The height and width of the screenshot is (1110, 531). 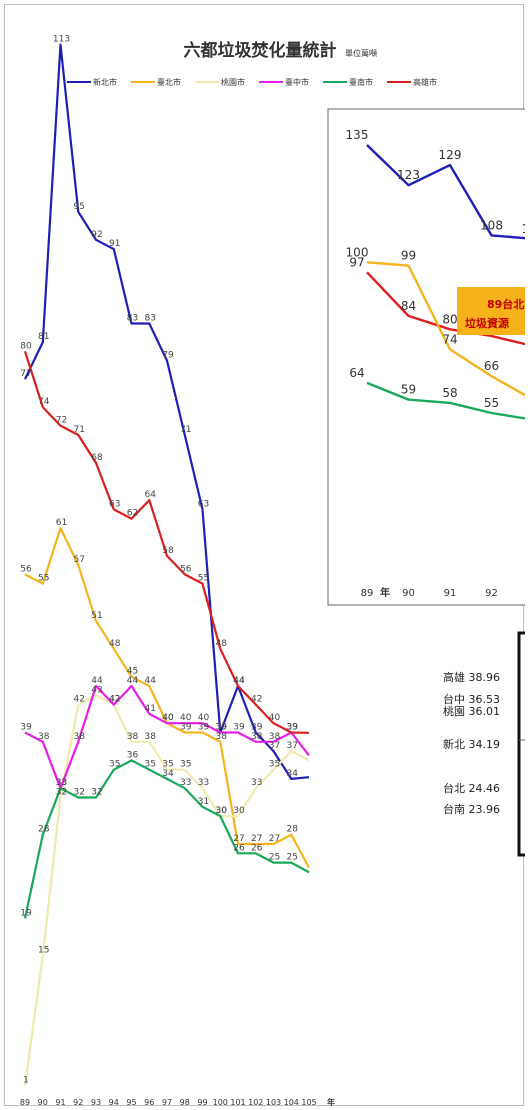 I want to click on data-label-s4-102: 38, so click(x=257, y=737).